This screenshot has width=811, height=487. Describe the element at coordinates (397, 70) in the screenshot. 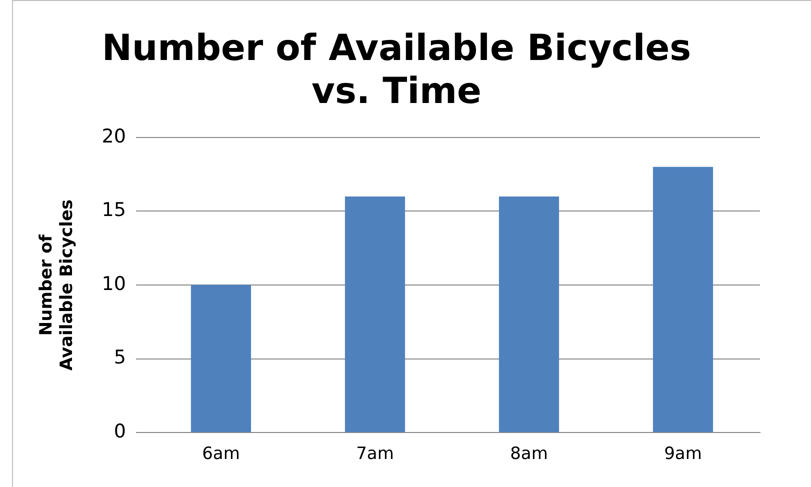

I see `chart-title: Number of Available Bicycles vs. Time` at that location.